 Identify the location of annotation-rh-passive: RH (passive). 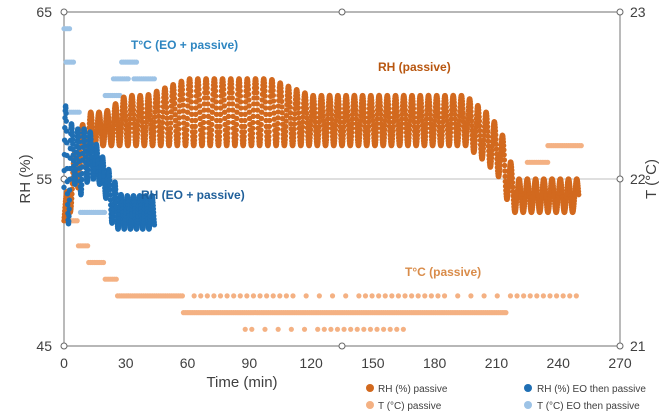
(414, 67).